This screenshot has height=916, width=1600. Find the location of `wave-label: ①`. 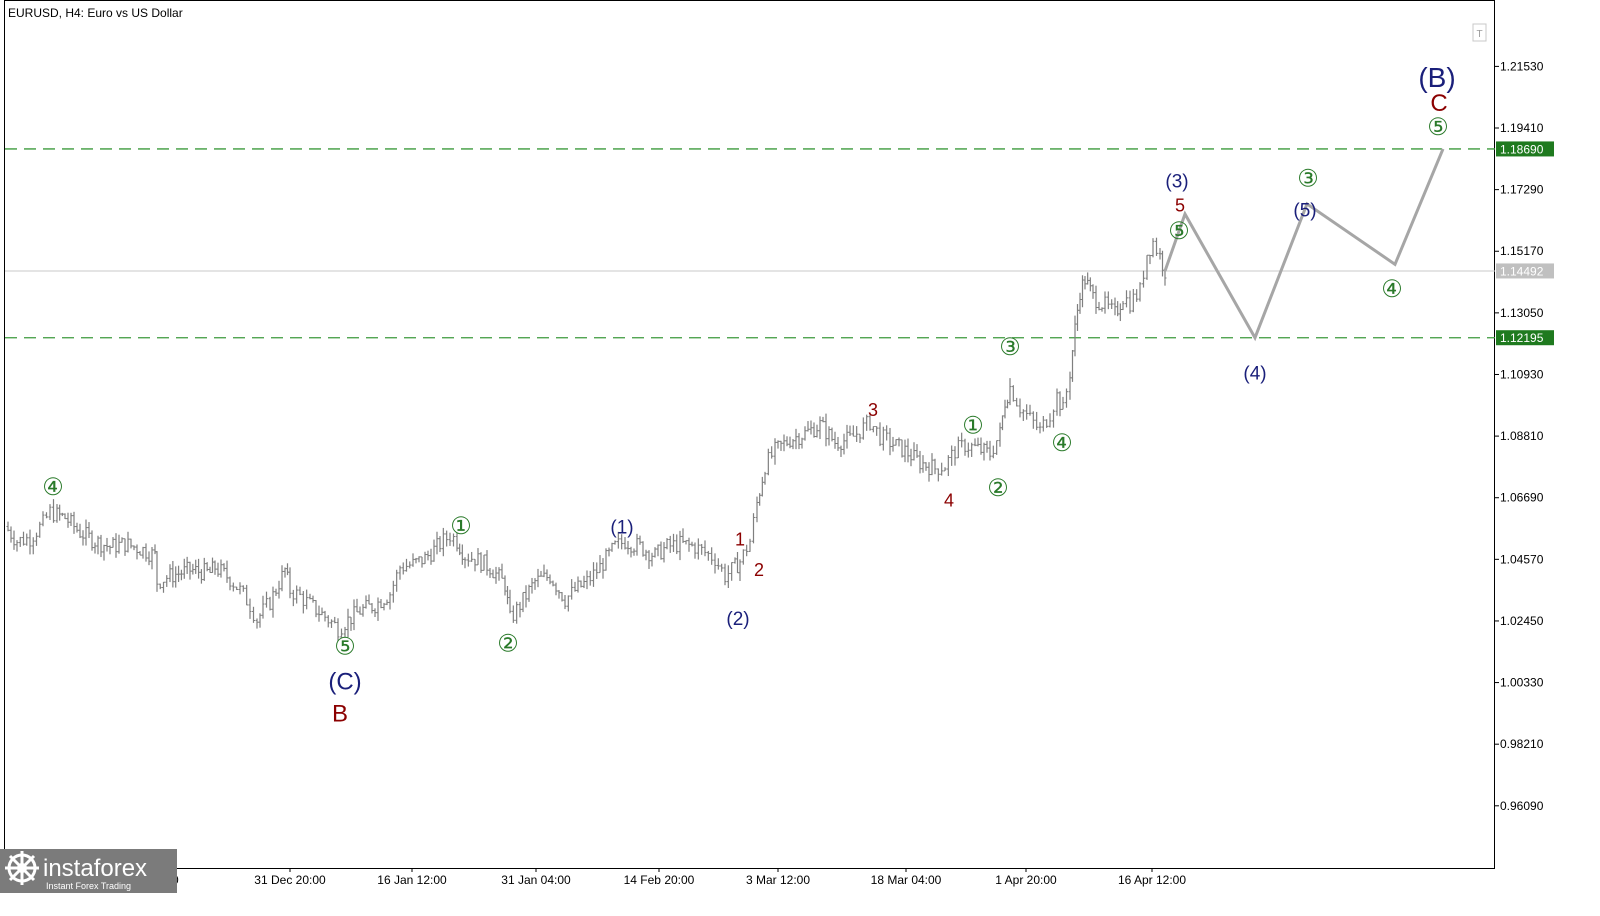

wave-label: ① is located at coordinates (973, 426).